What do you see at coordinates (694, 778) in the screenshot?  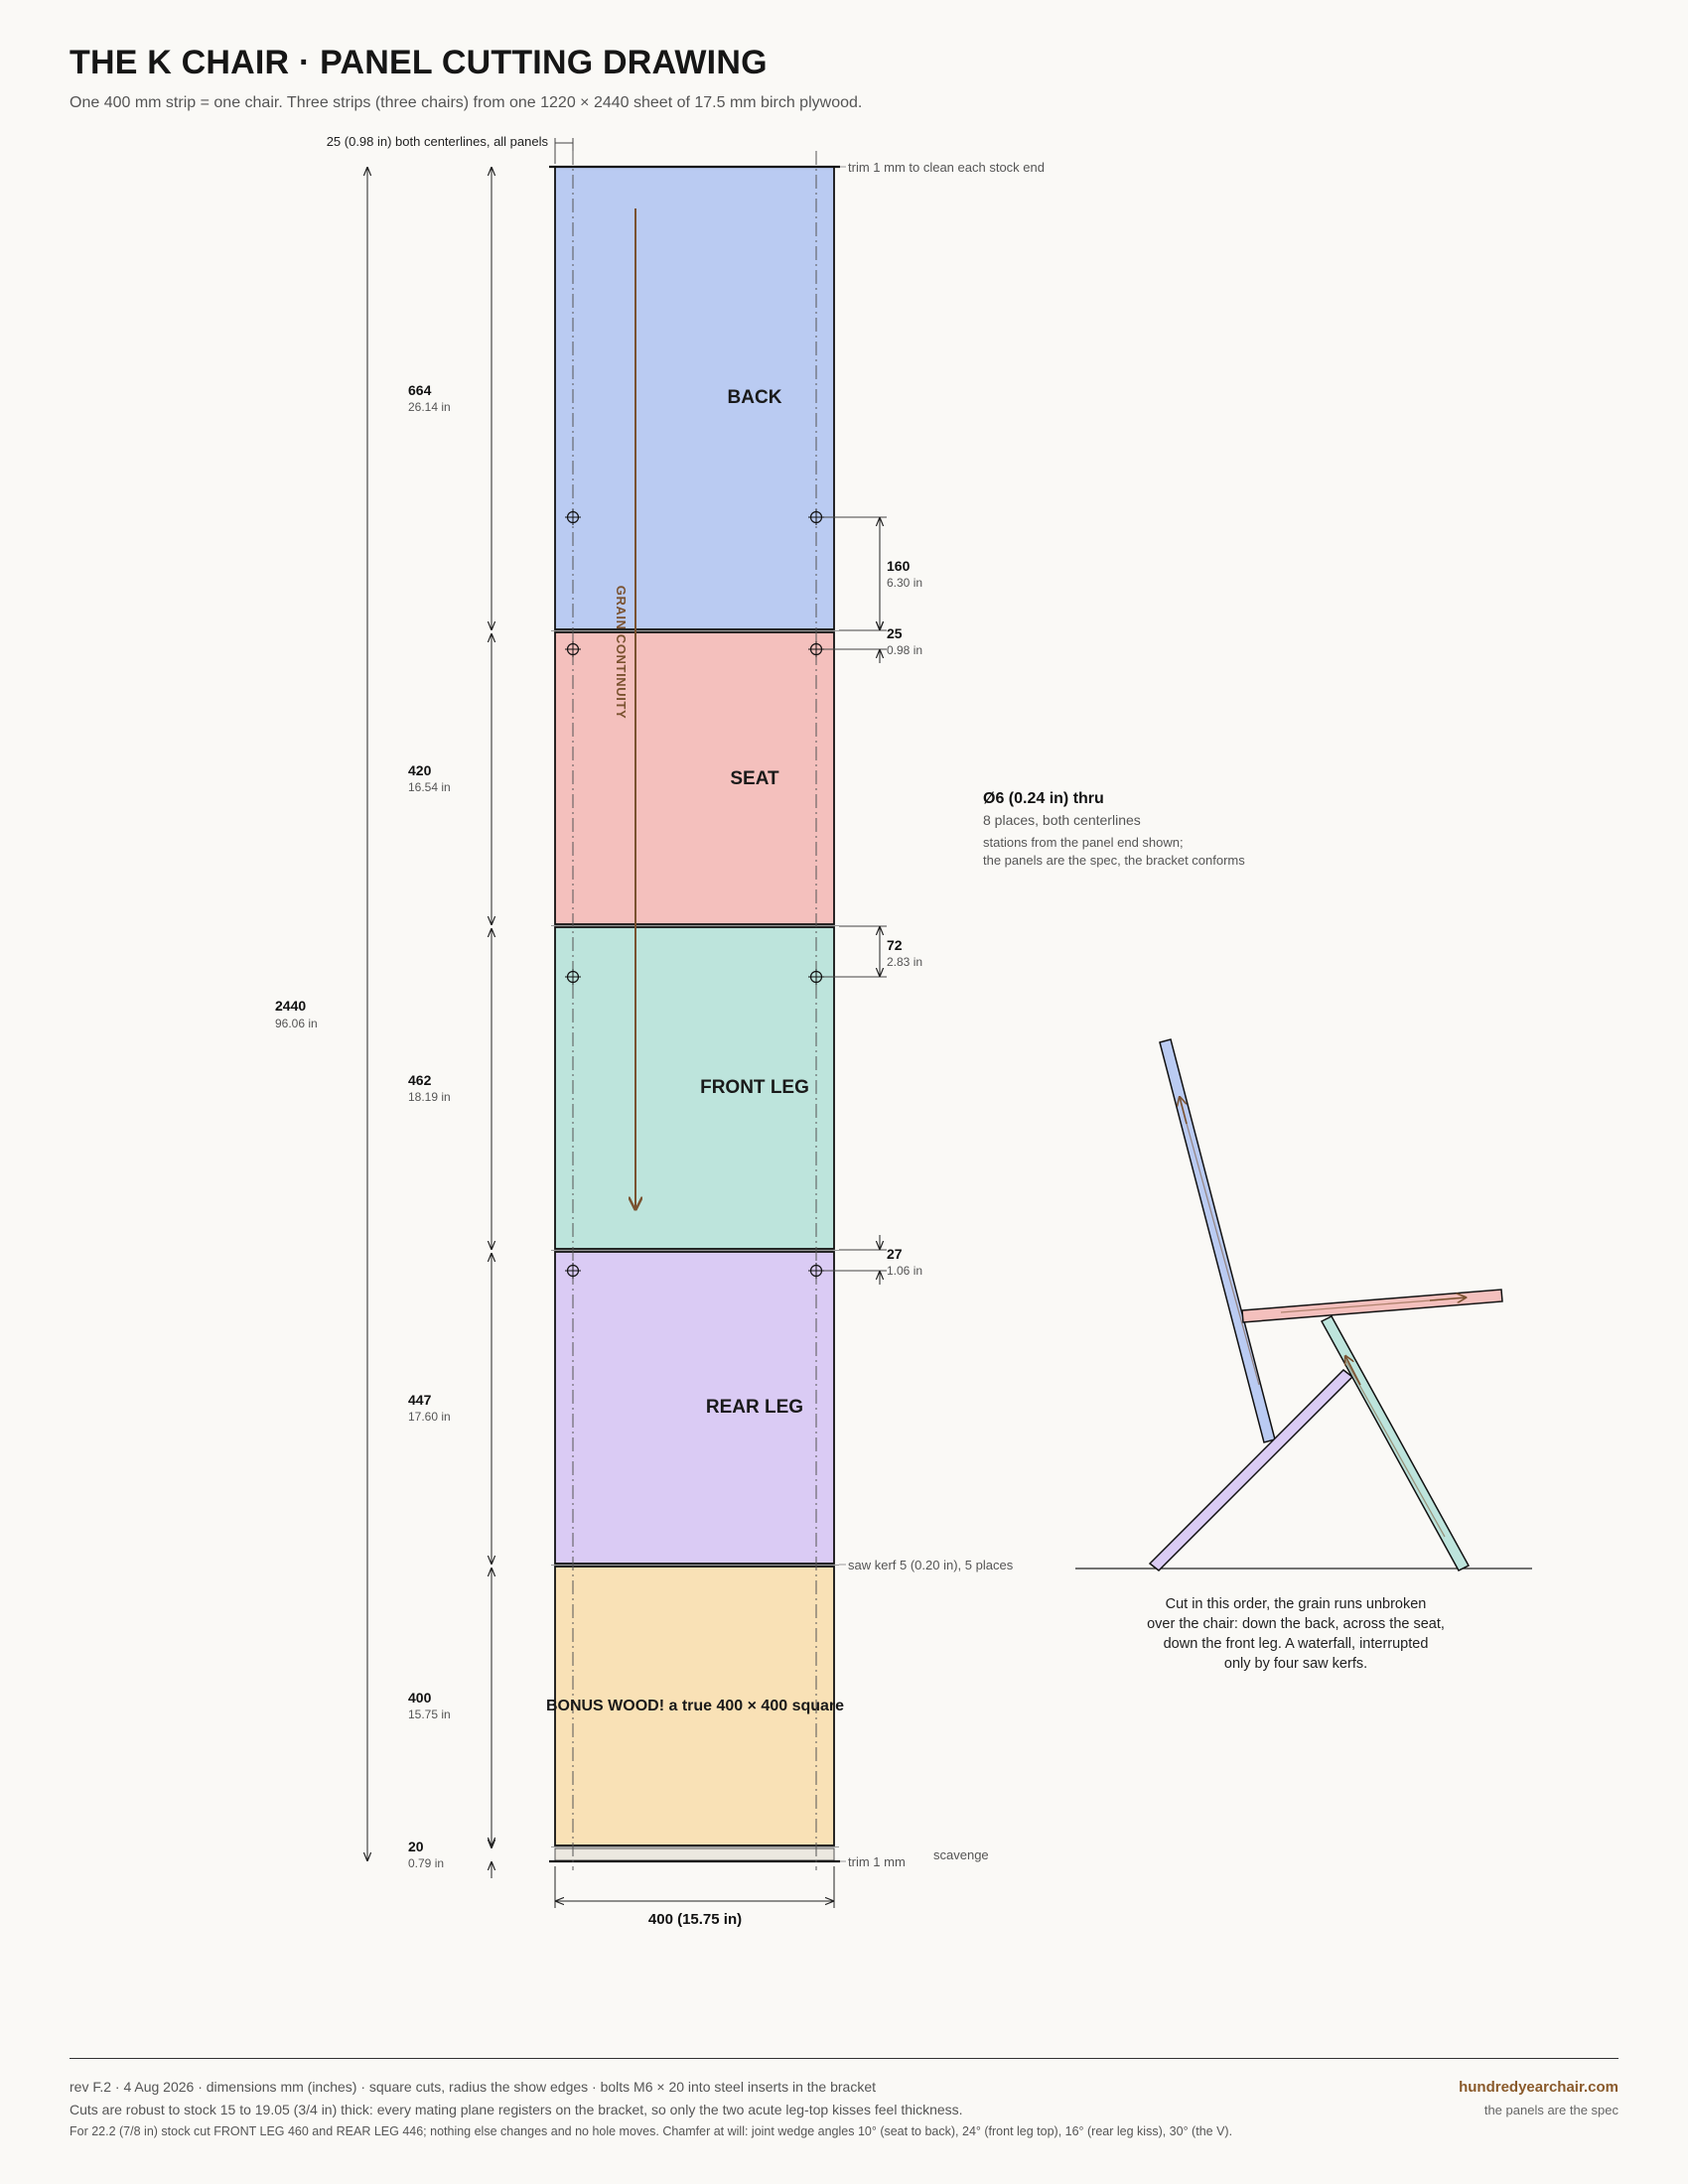 I see `panel-seat` at bounding box center [694, 778].